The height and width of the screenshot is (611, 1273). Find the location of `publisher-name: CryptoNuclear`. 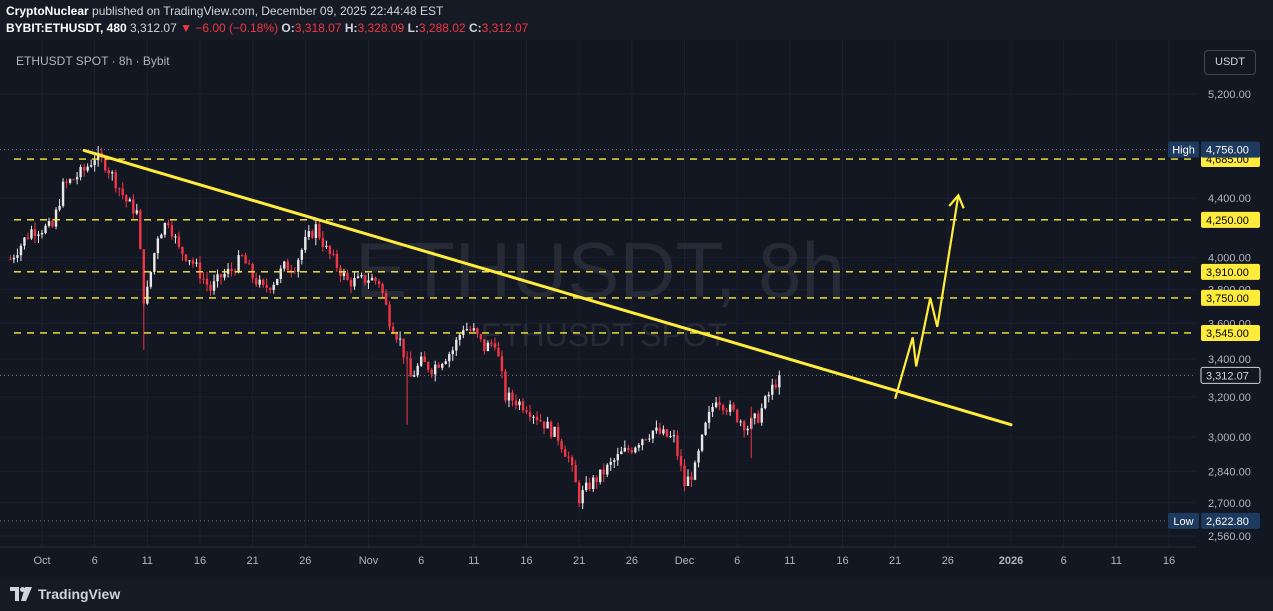

publisher-name: CryptoNuclear is located at coordinates (47, 11).